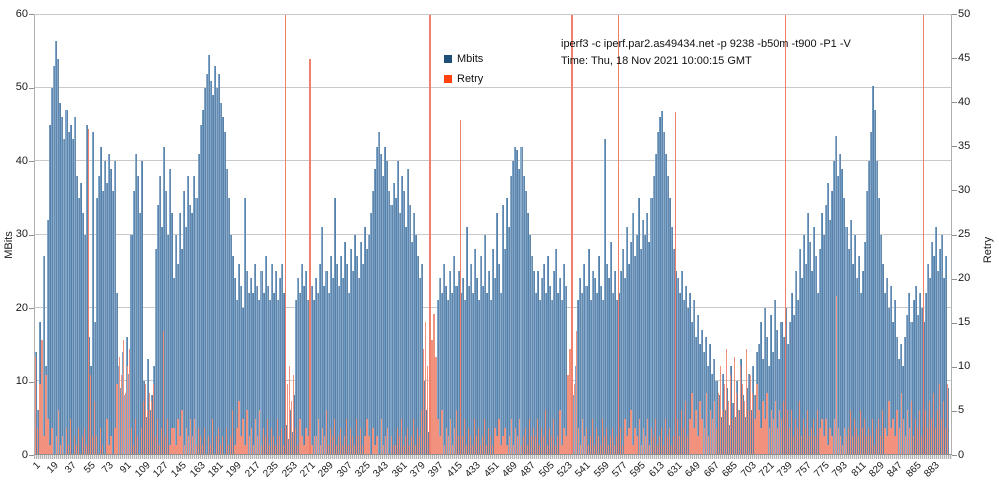  What do you see at coordinates (448, 79) in the screenshot?
I see `retry-swatch-icon` at bounding box center [448, 79].